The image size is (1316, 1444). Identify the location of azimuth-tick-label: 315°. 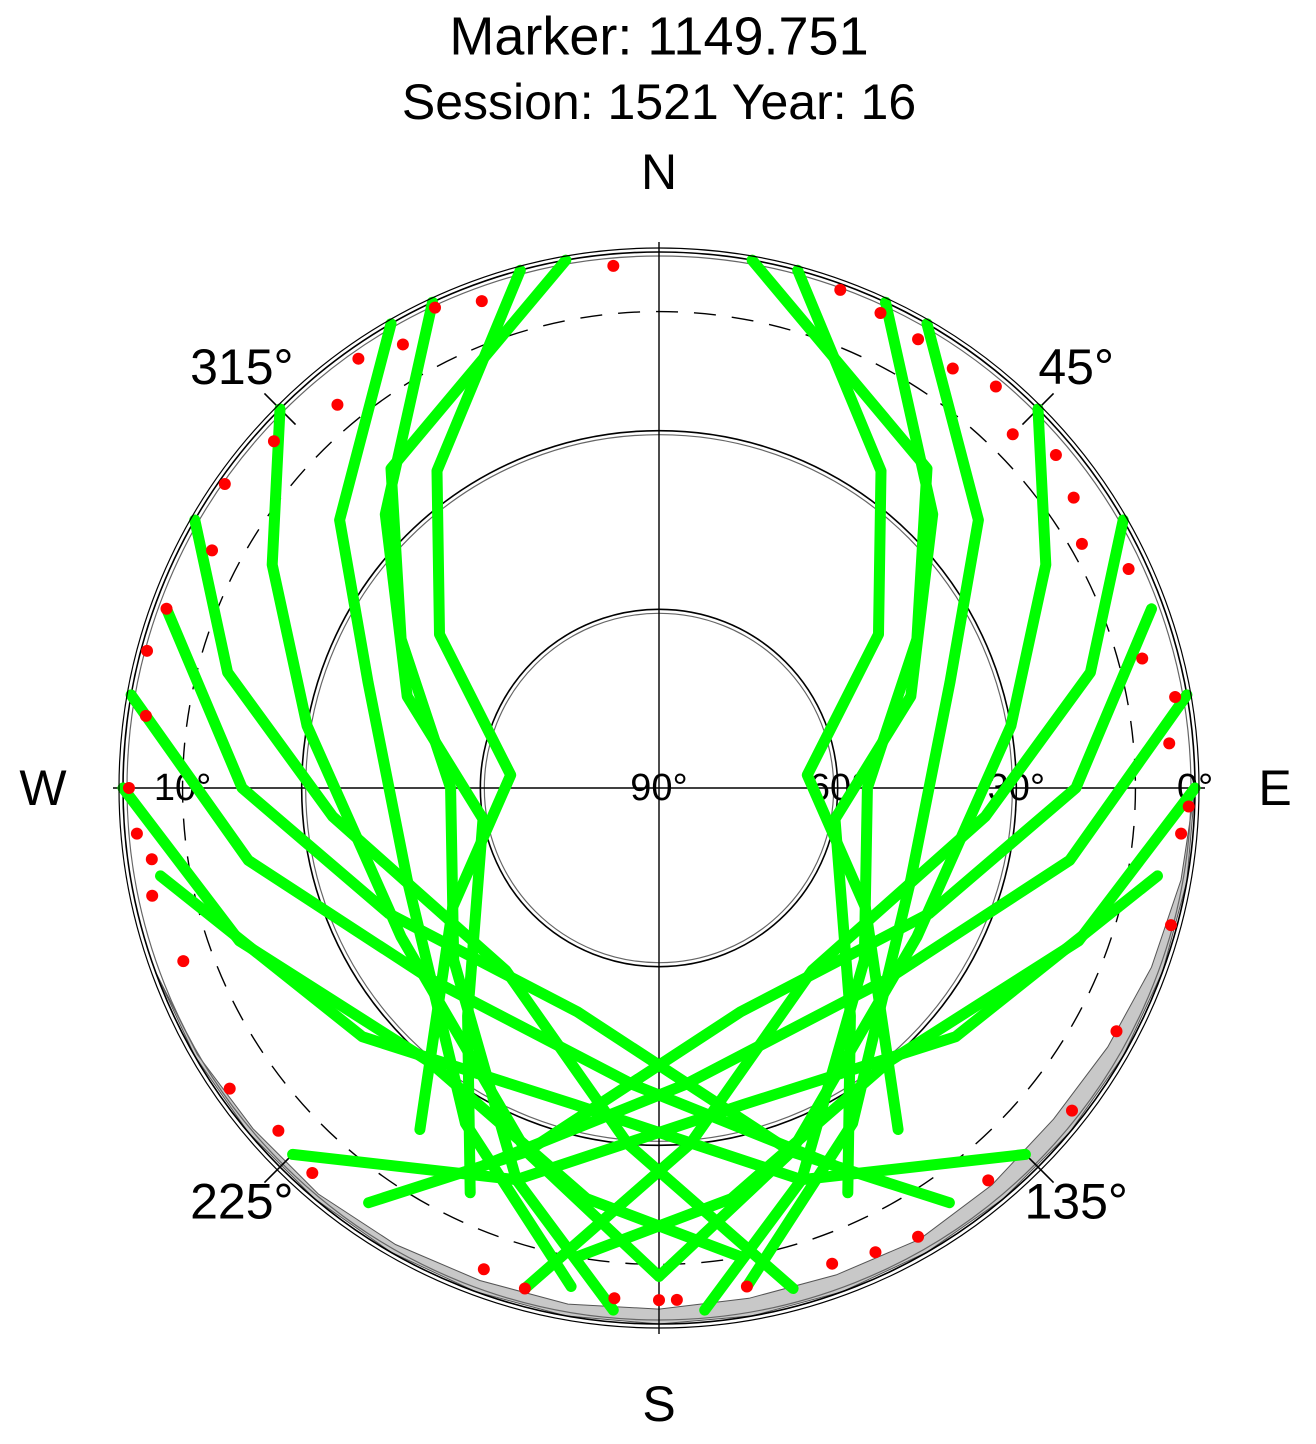
(241, 367).